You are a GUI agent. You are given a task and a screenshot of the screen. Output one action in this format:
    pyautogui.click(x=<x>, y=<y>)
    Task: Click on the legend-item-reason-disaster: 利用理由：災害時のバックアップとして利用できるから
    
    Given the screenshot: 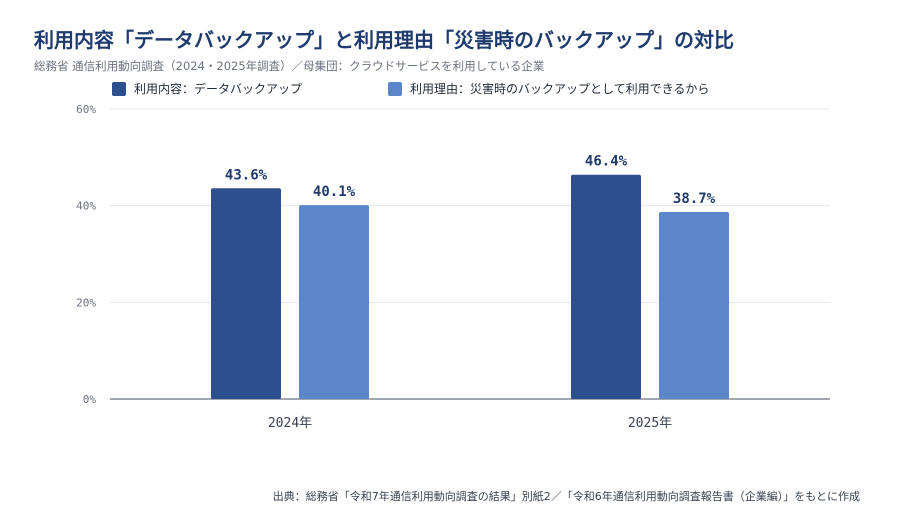 What is the action you would take?
    pyautogui.click(x=548, y=88)
    